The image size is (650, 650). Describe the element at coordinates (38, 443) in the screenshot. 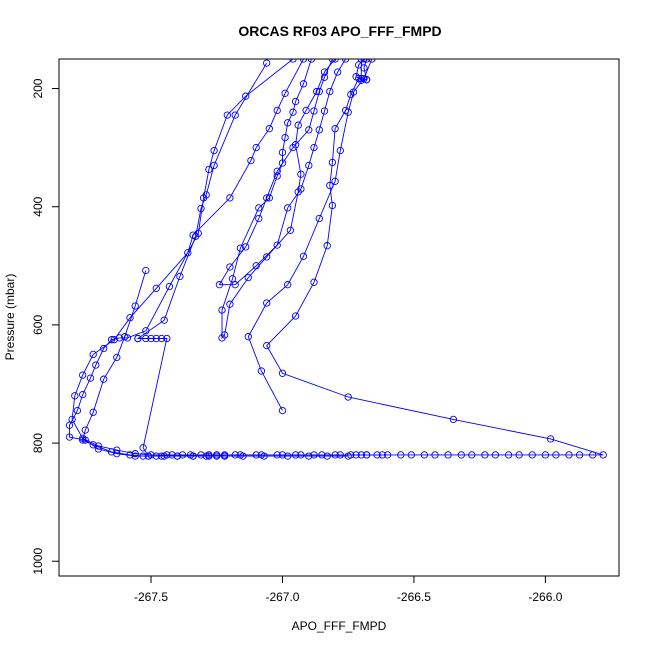

I see `y-tick-label: 800` at that location.